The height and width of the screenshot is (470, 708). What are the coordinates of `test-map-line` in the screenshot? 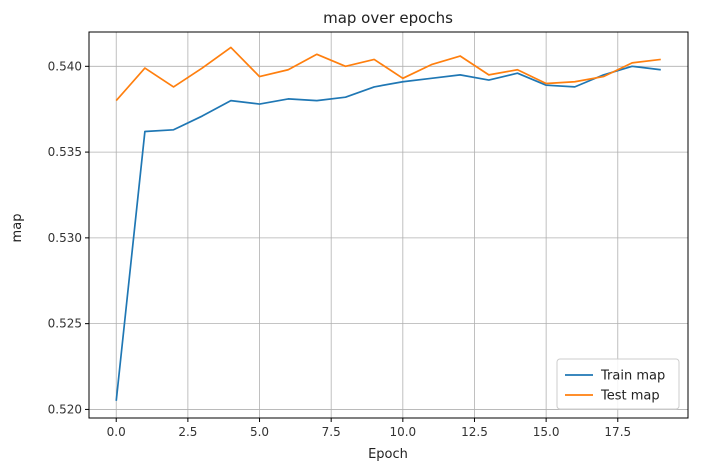 It's located at (388, 74).